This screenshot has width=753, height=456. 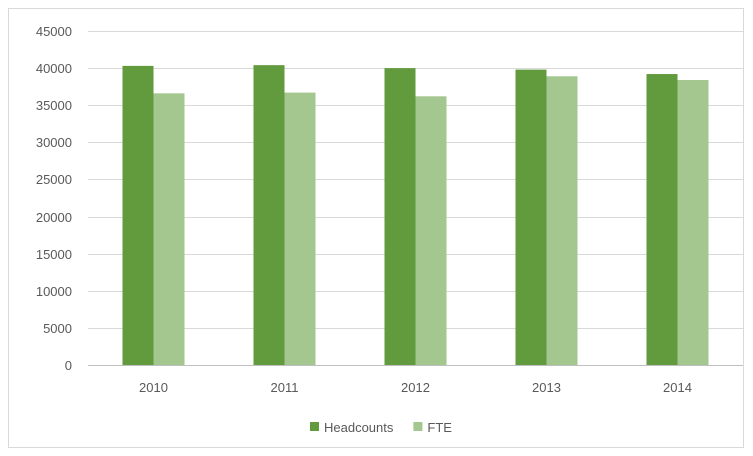 I want to click on y-tick-label: 25000, so click(x=54, y=179).